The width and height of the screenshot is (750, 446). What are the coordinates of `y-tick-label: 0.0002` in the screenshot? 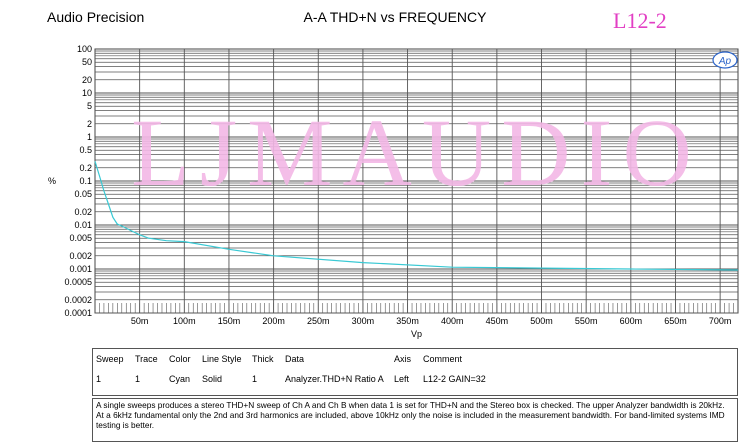 It's located at (78, 300).